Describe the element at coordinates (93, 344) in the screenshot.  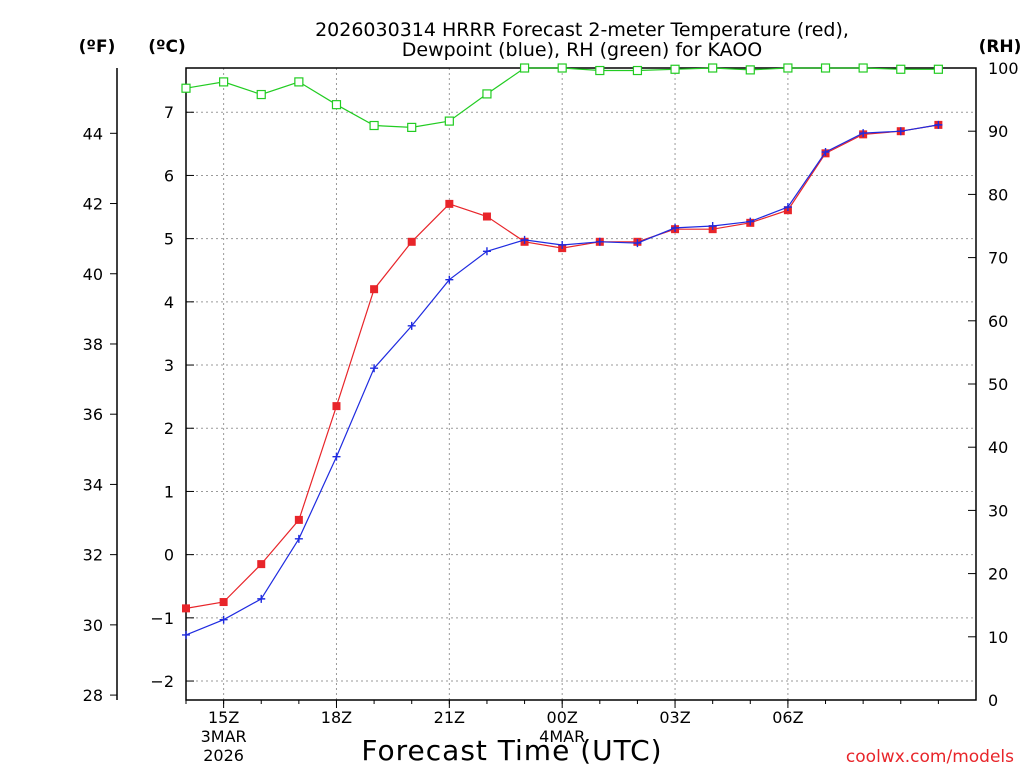
I see `fahrenheit-tick-label: 38` at that location.